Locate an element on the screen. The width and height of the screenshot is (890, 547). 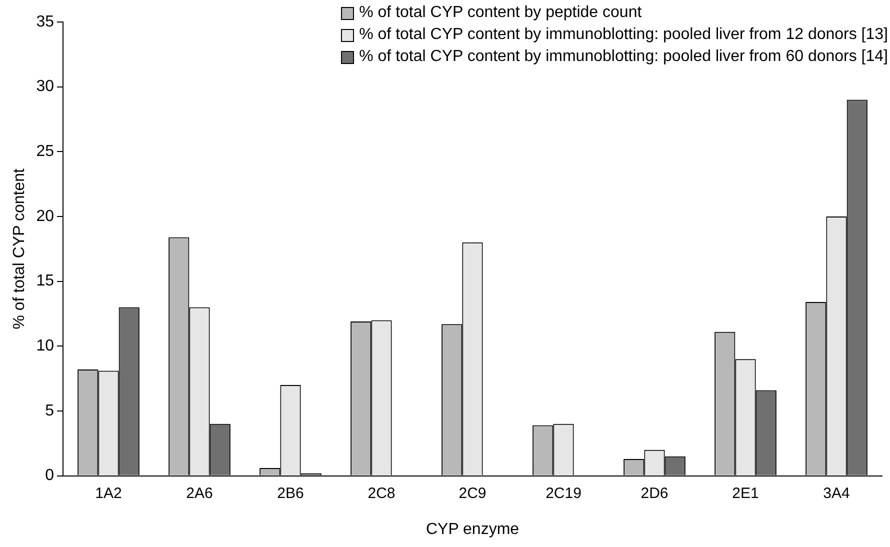
y-tick-label: 30 is located at coordinates (45, 87).